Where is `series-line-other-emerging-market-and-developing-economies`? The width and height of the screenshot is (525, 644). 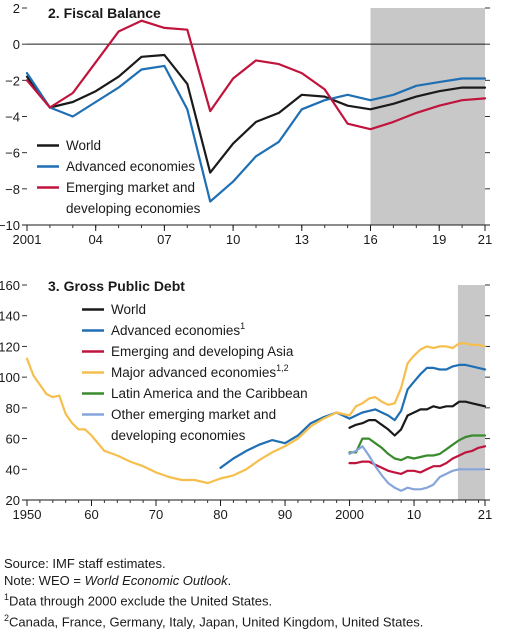 series-line-other-emerging-market-and-developing-economies is located at coordinates (417, 468).